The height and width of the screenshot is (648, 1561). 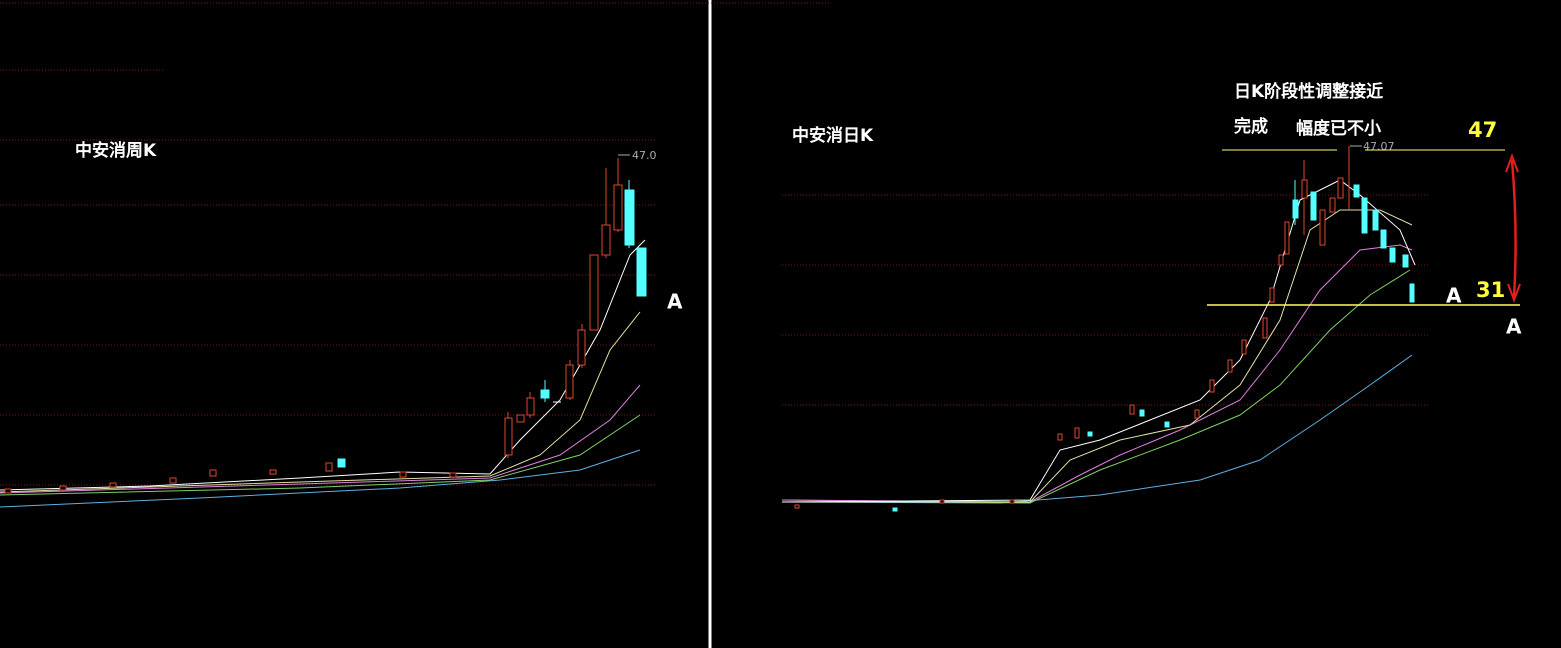 I want to click on peak-label: 47.07, so click(x=1379, y=146).